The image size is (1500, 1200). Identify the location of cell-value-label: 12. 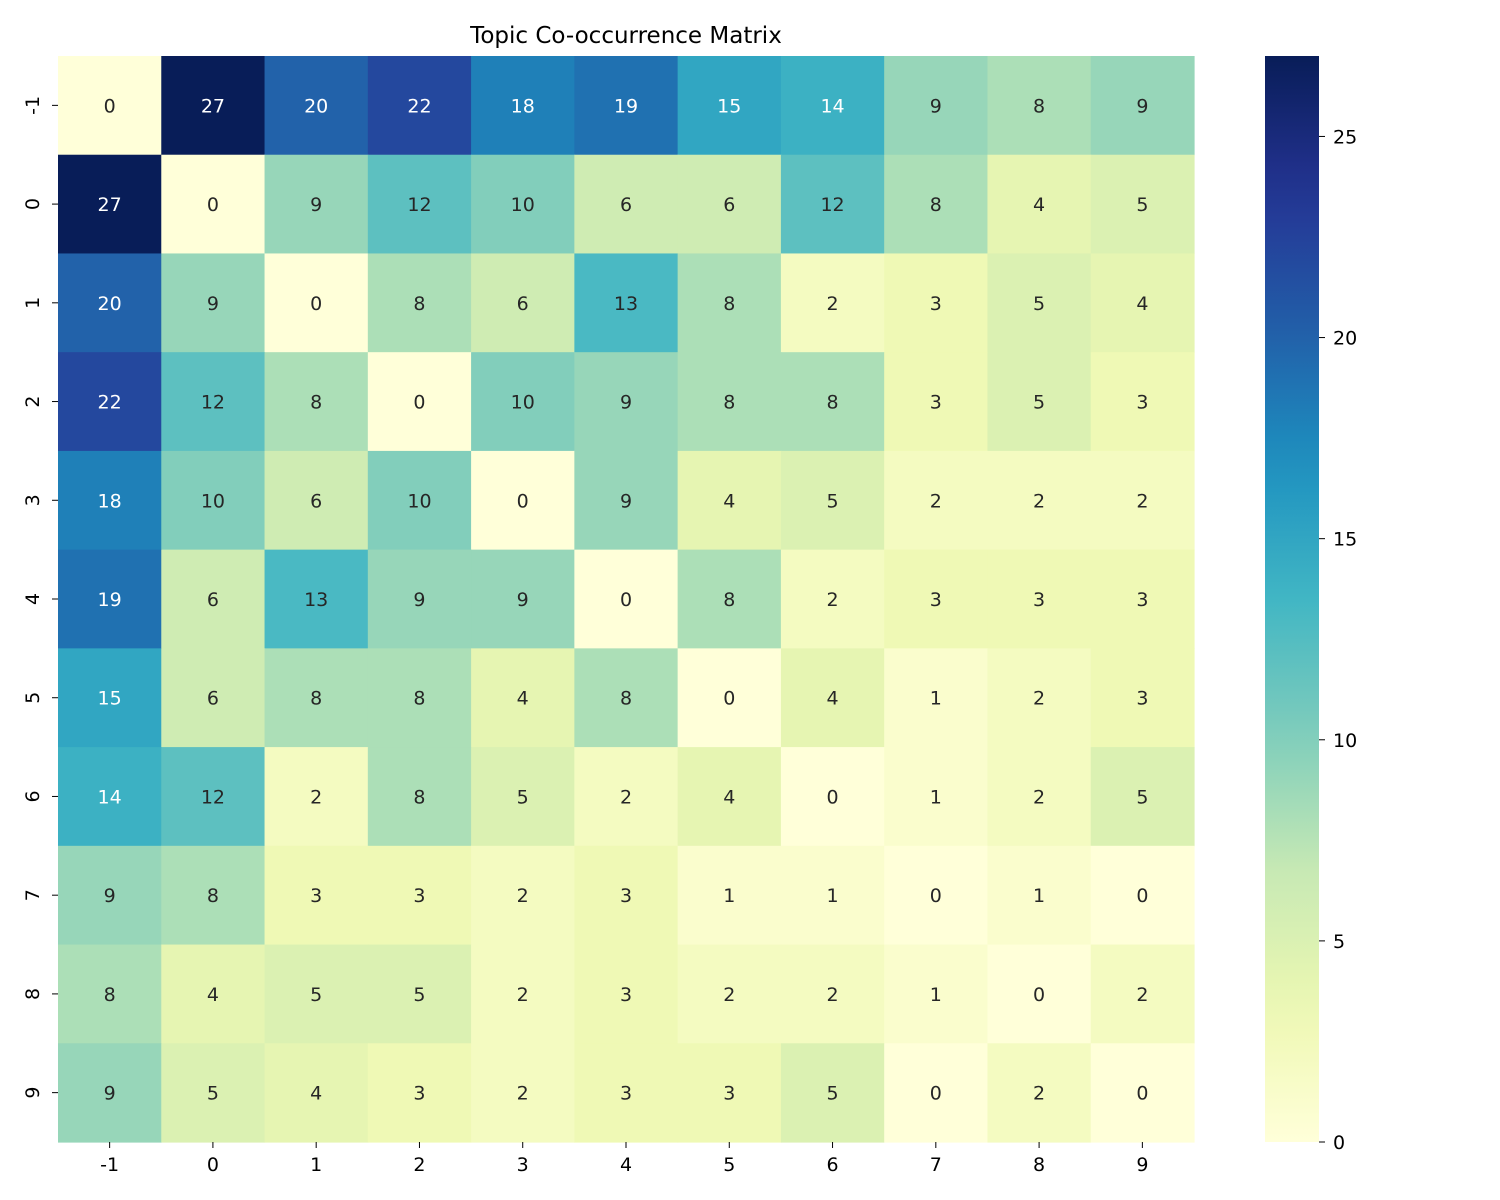
(213, 797).